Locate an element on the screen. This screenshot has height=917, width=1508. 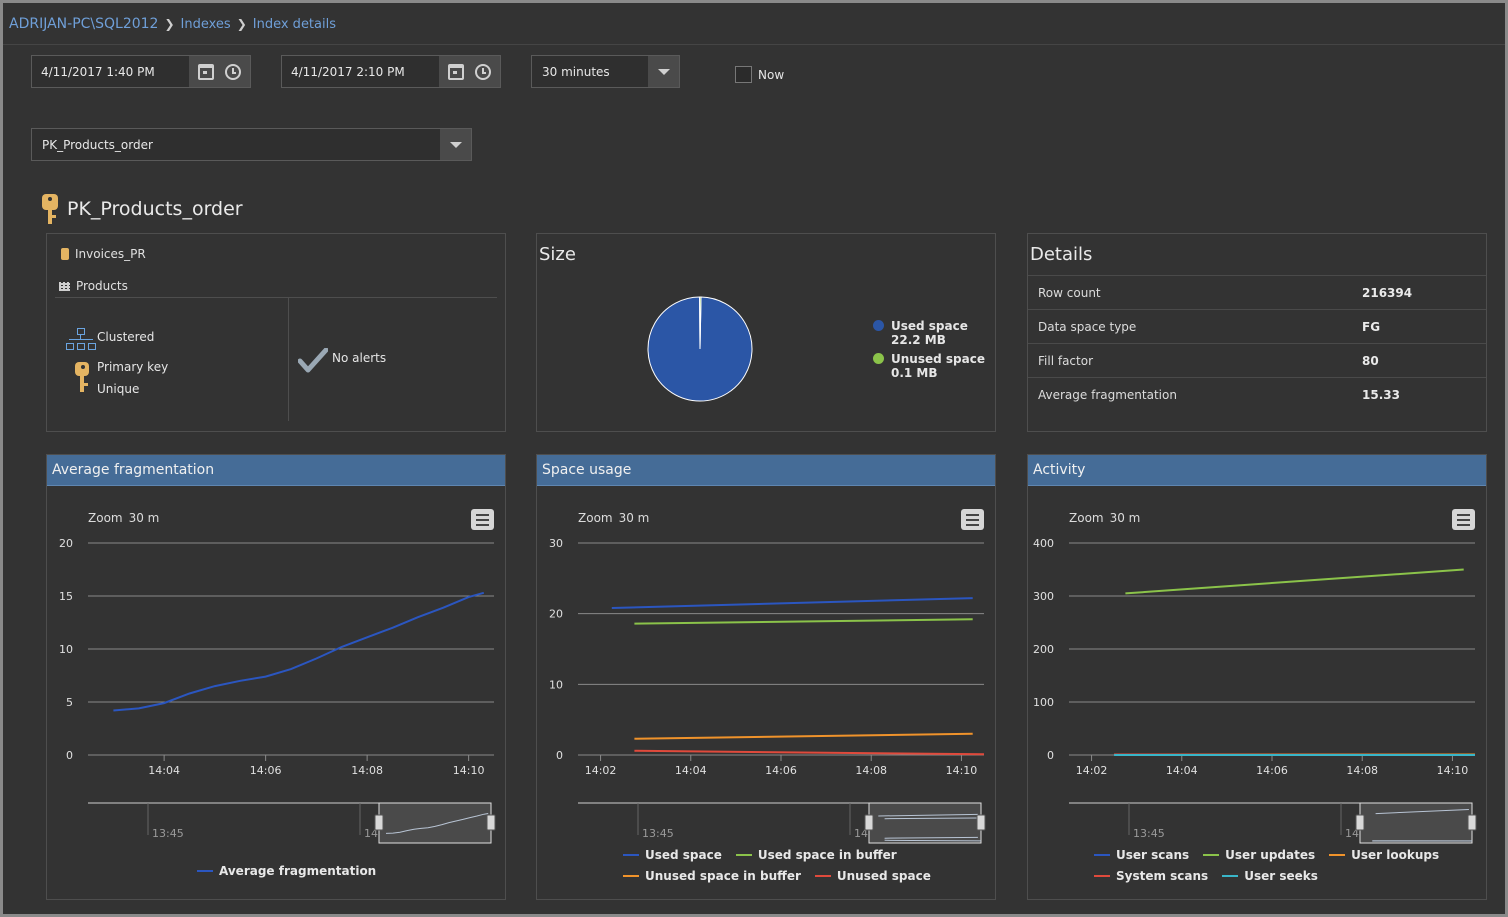
chevron-right-icon: ❯ is located at coordinates (169, 24).